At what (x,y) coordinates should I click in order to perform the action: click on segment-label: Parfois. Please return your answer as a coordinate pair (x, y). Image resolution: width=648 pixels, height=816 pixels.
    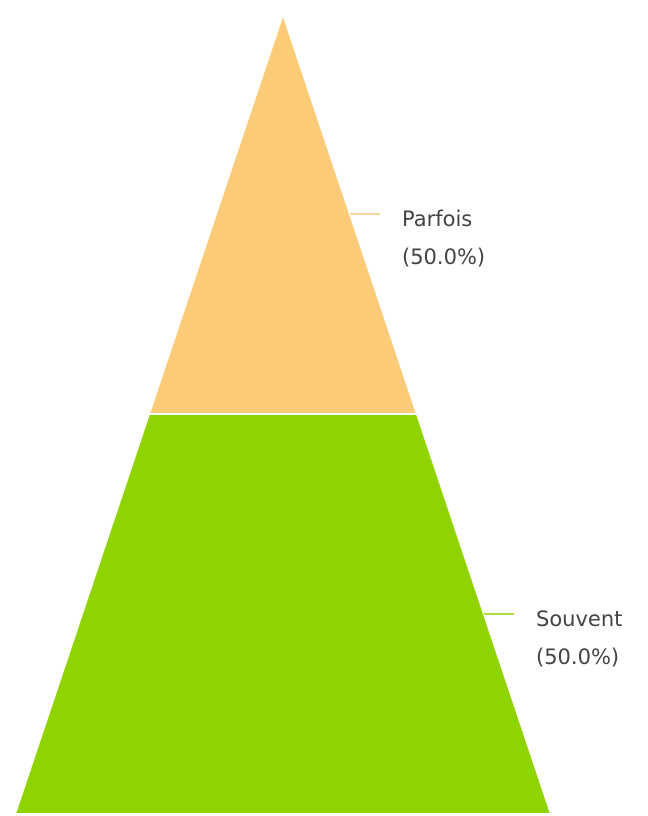
    Looking at the image, I should click on (437, 219).